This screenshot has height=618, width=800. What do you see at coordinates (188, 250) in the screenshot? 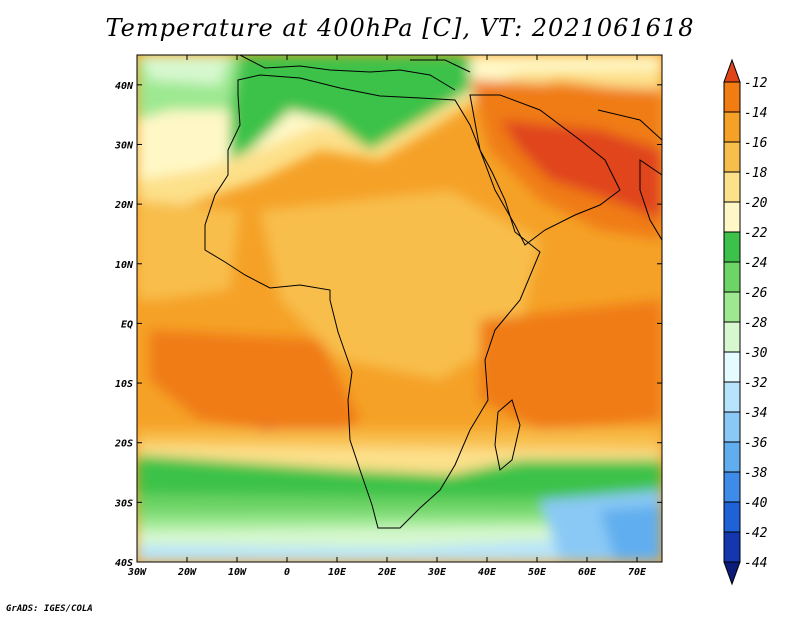
I see `band-west-atlantic` at bounding box center [188, 250].